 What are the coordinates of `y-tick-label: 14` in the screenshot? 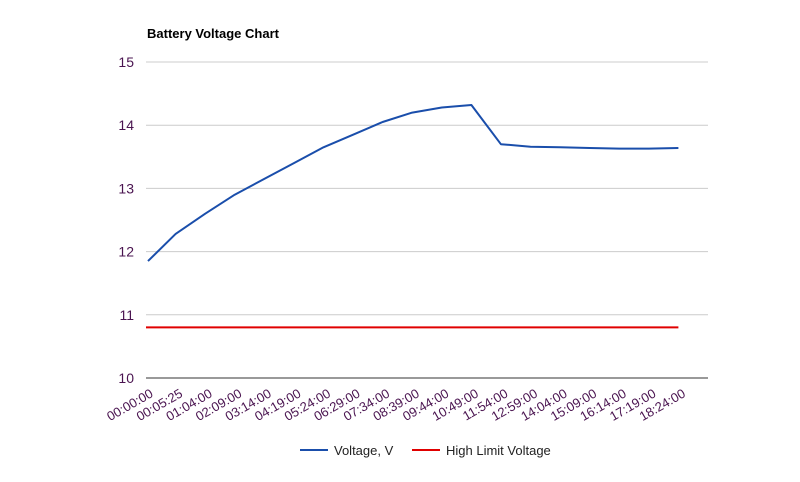 It's located at (126, 125).